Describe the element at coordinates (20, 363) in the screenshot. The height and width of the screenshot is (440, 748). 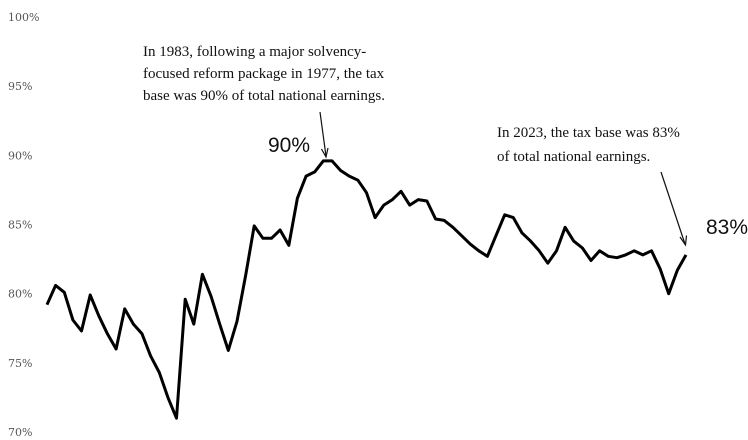
I see `y-tick-label: 75%` at that location.